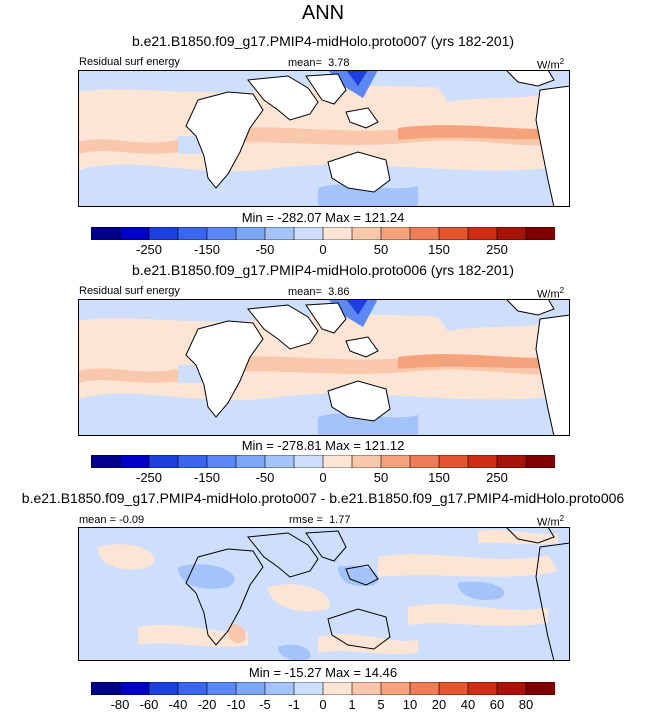  I want to click on panel2-variable-label: Residual surf energy, so click(129, 291).